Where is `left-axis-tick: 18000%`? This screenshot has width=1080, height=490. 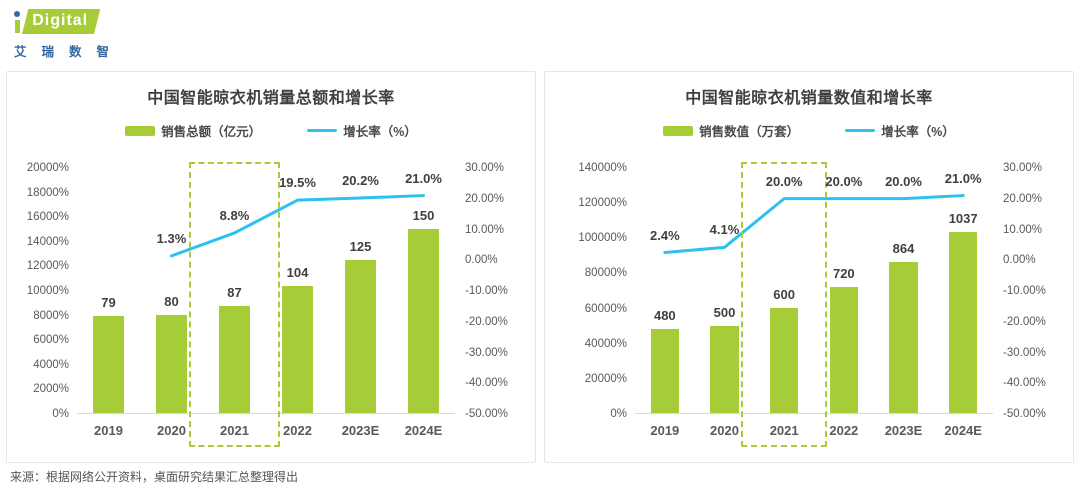
left-axis-tick: 18000% is located at coordinates (47, 192).